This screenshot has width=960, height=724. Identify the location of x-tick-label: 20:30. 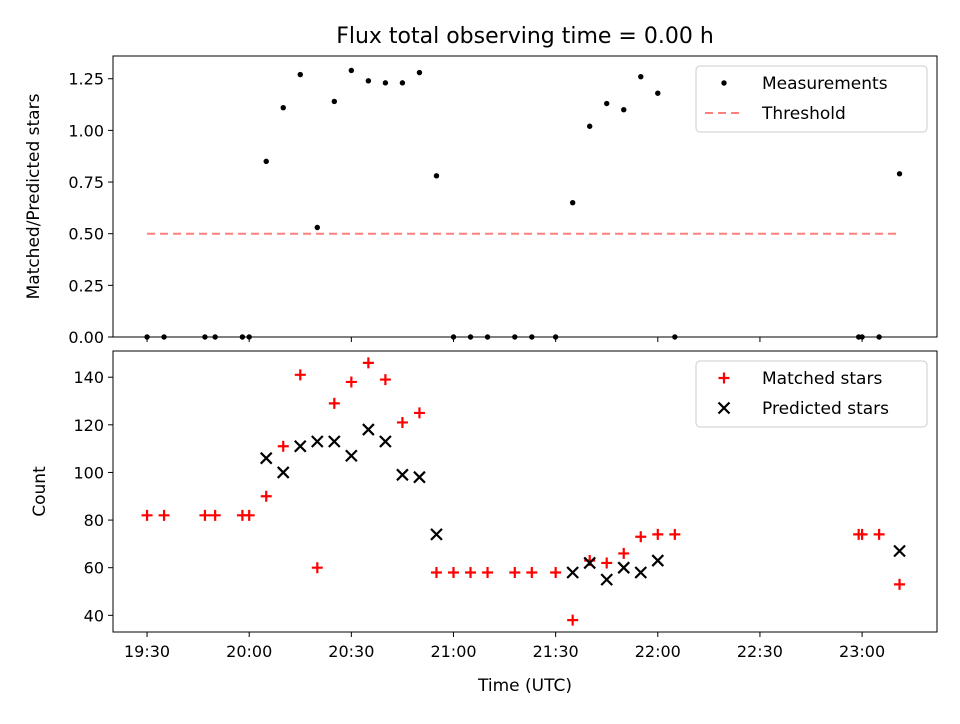
(351, 651).